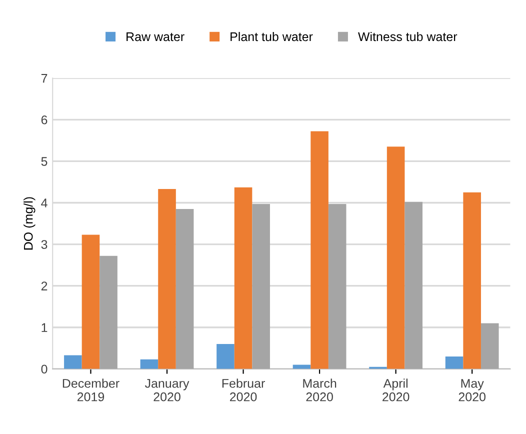 The image size is (526, 434). I want to click on x-tick-label: April 2020, so click(396, 390).